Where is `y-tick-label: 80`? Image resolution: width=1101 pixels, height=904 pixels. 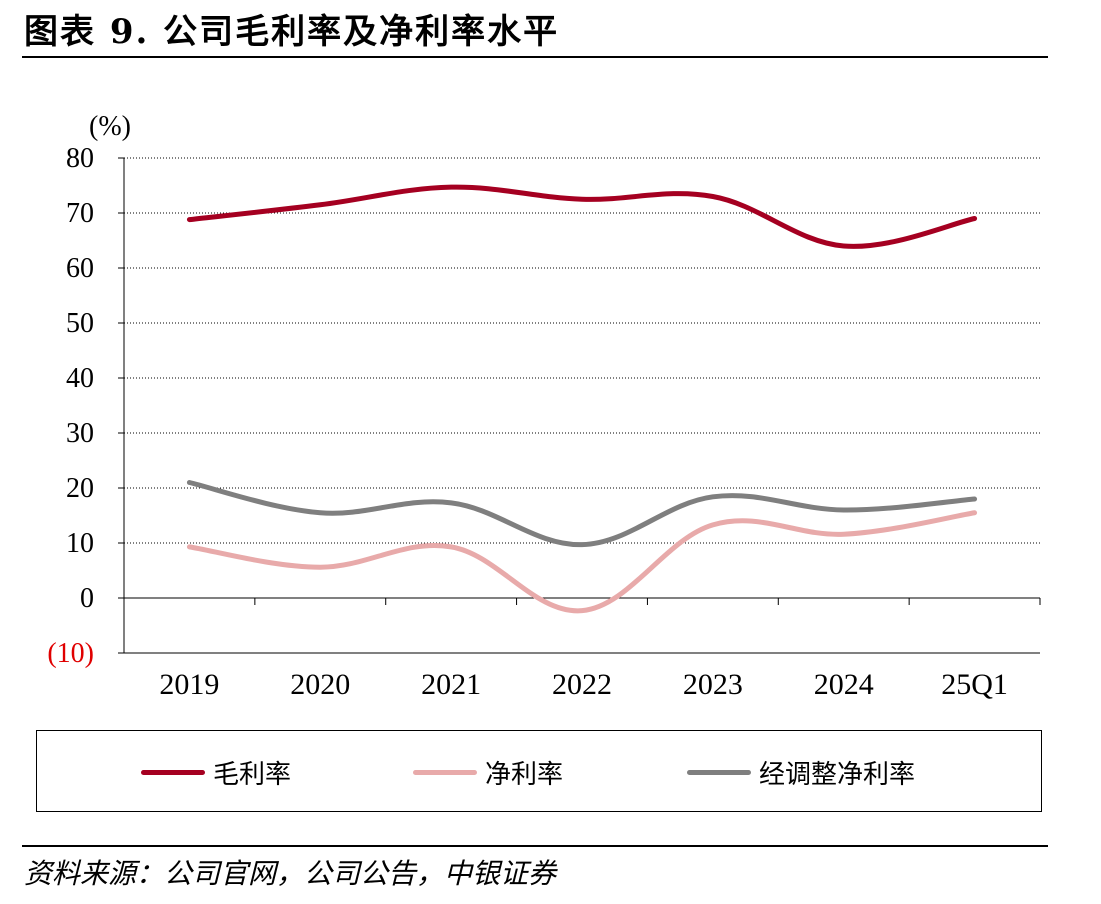
y-tick-label: 80 is located at coordinates (80, 158).